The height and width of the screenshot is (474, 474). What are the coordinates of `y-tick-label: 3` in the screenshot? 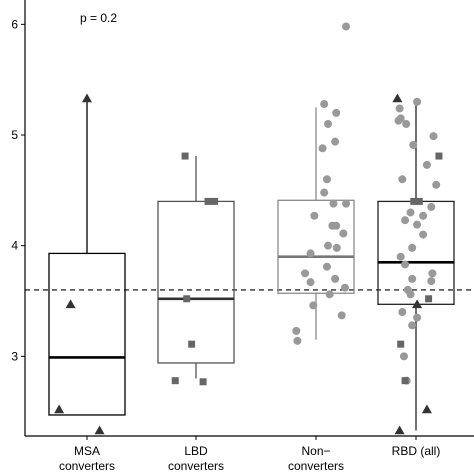 It's located at (14, 356).